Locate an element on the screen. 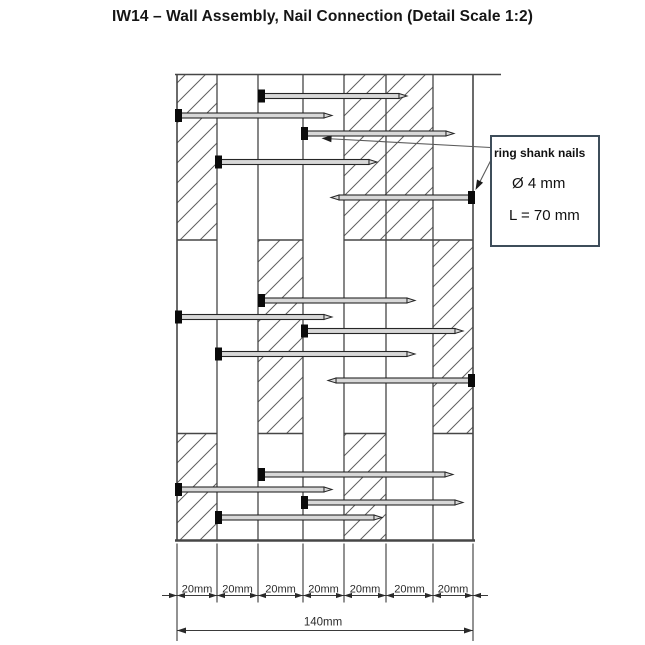  callout-heading: ring shank nails is located at coordinates (540, 153).